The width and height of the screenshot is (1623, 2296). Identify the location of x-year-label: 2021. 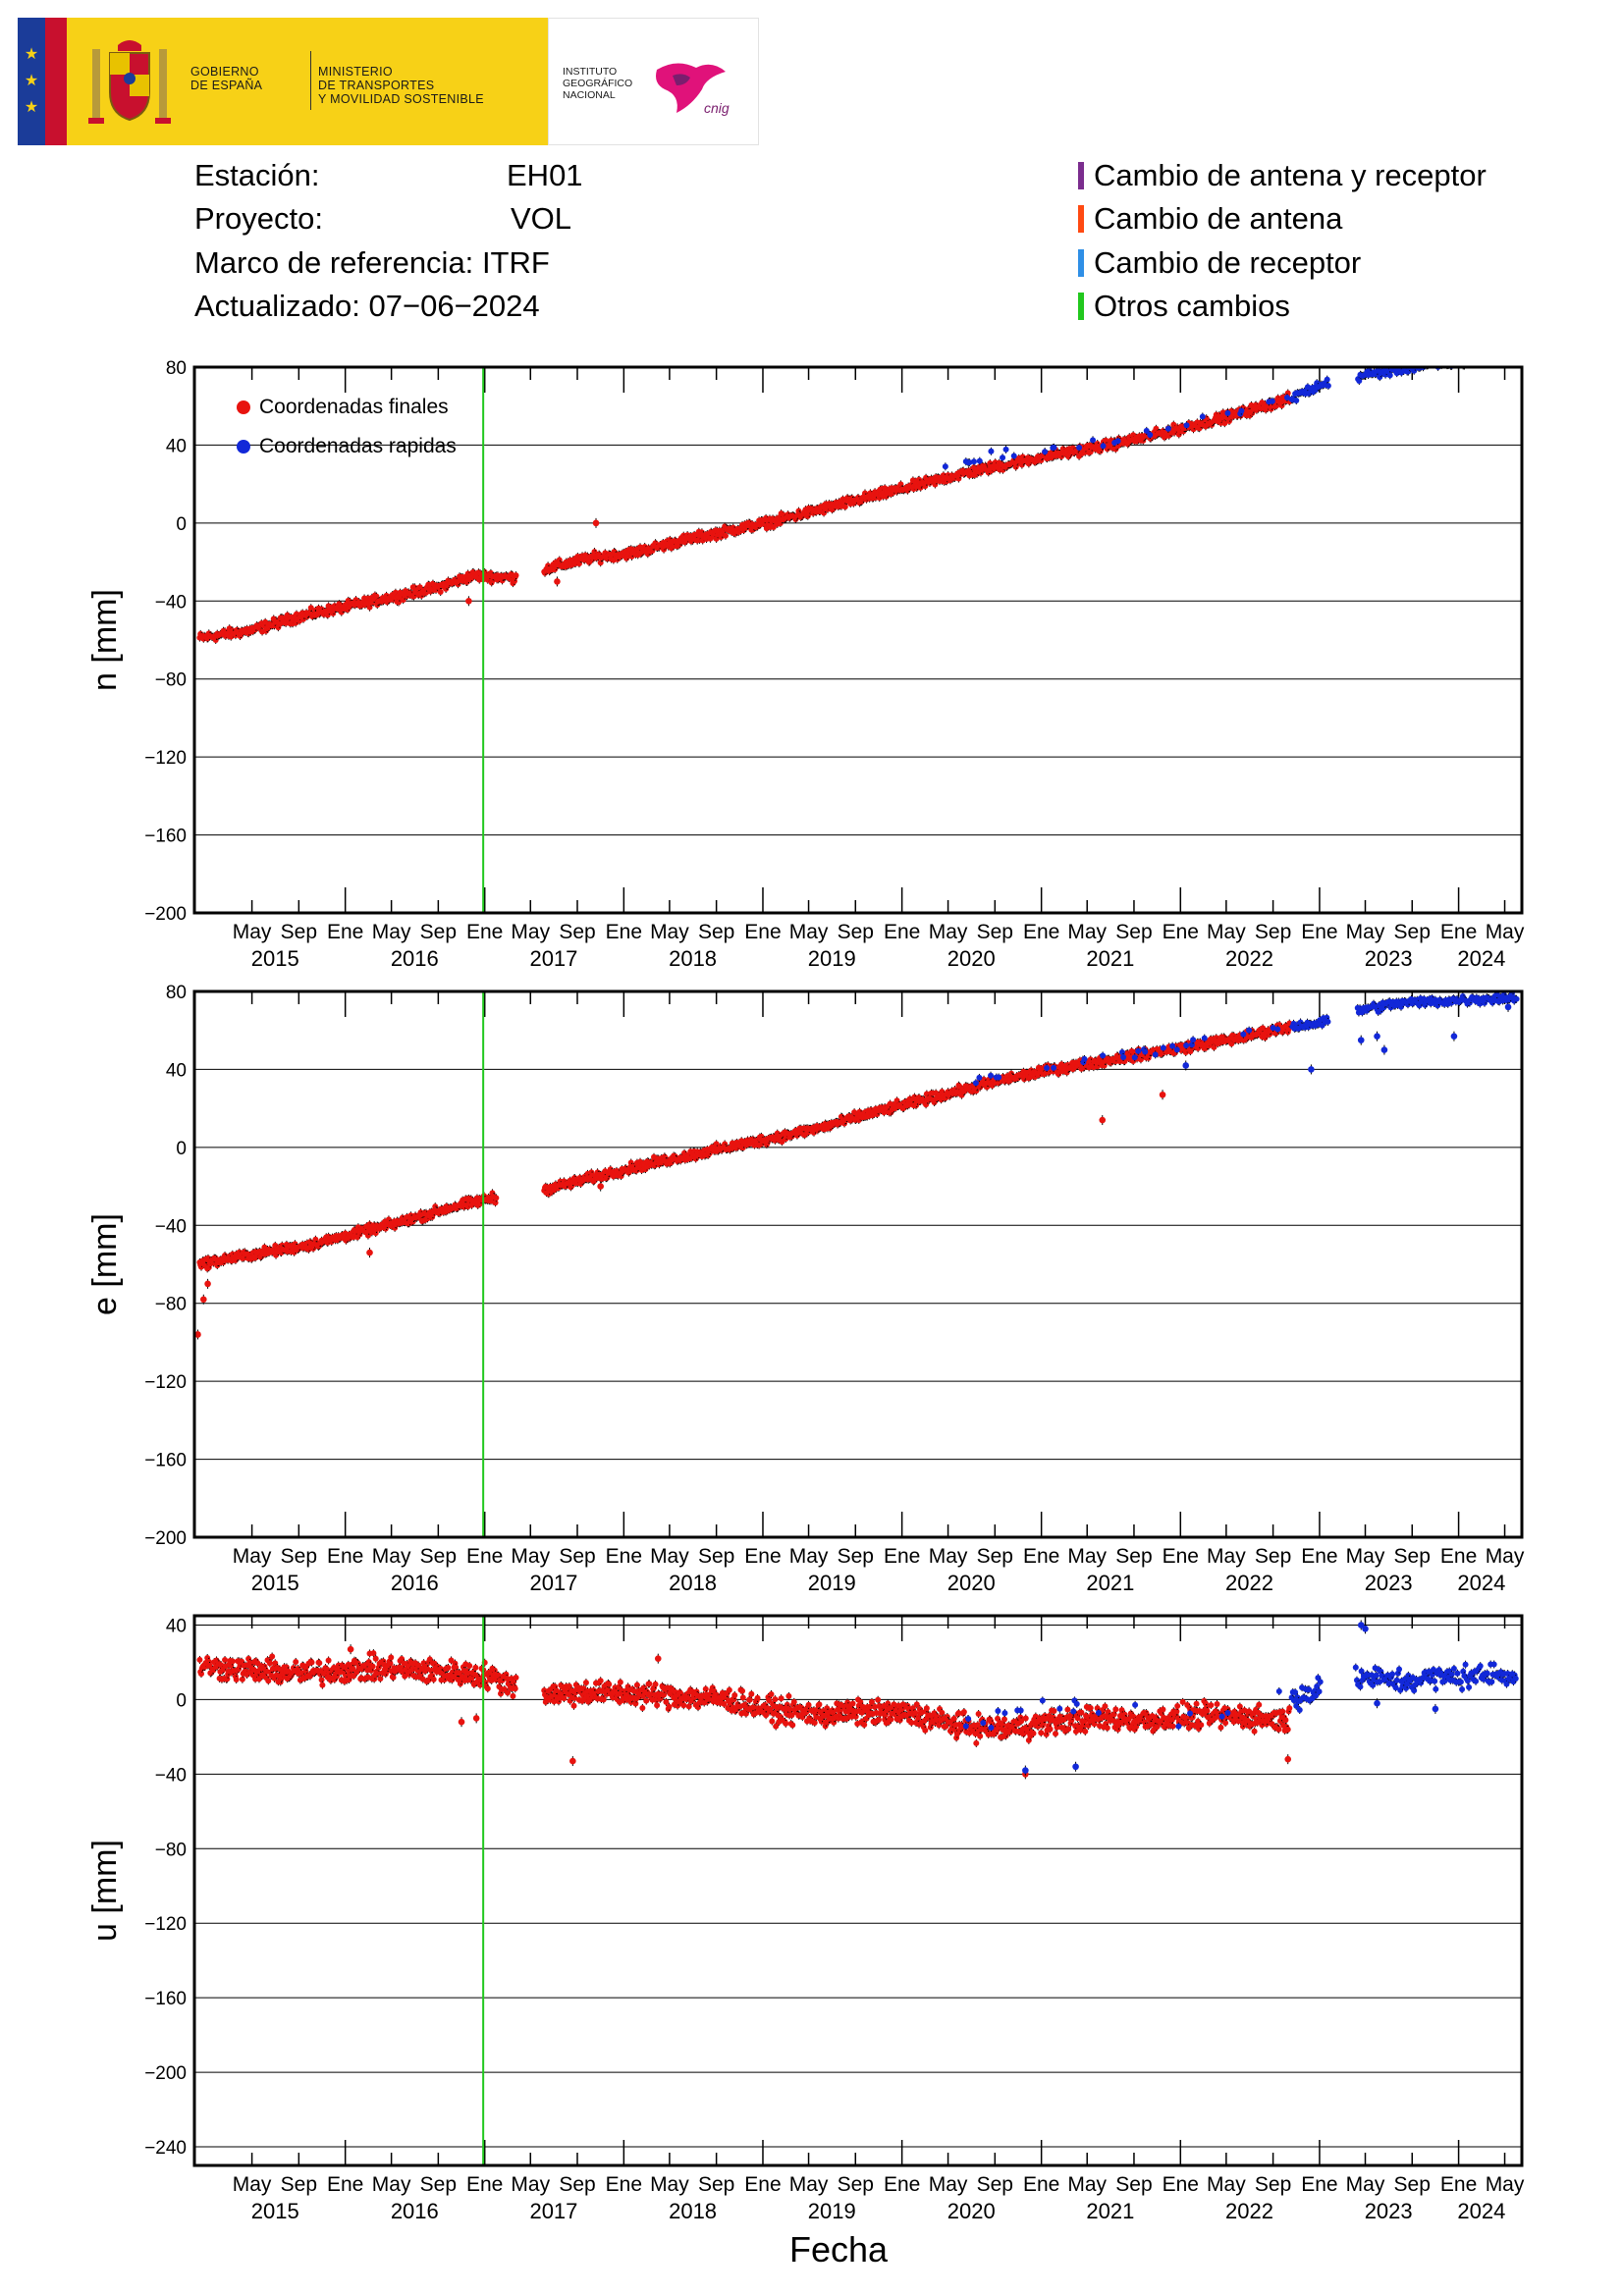
(1110, 958).